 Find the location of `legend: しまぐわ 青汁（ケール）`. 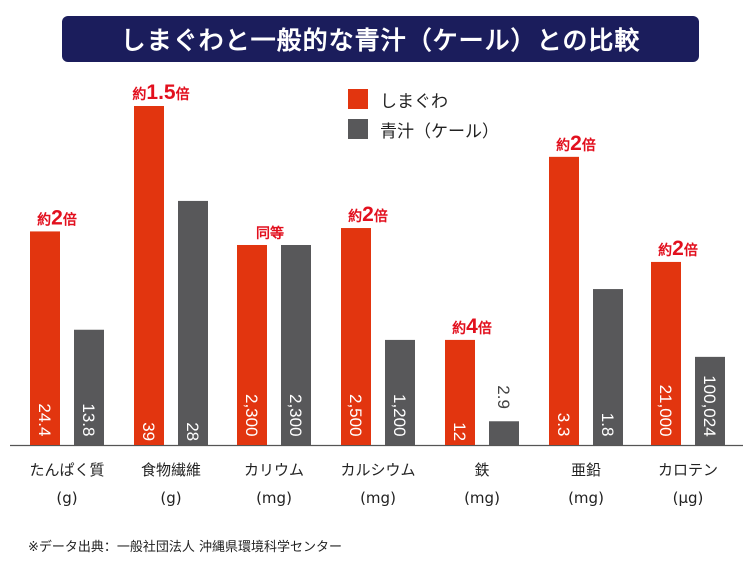

legend: しまぐわ 青汁（ケール） is located at coordinates (423, 114).